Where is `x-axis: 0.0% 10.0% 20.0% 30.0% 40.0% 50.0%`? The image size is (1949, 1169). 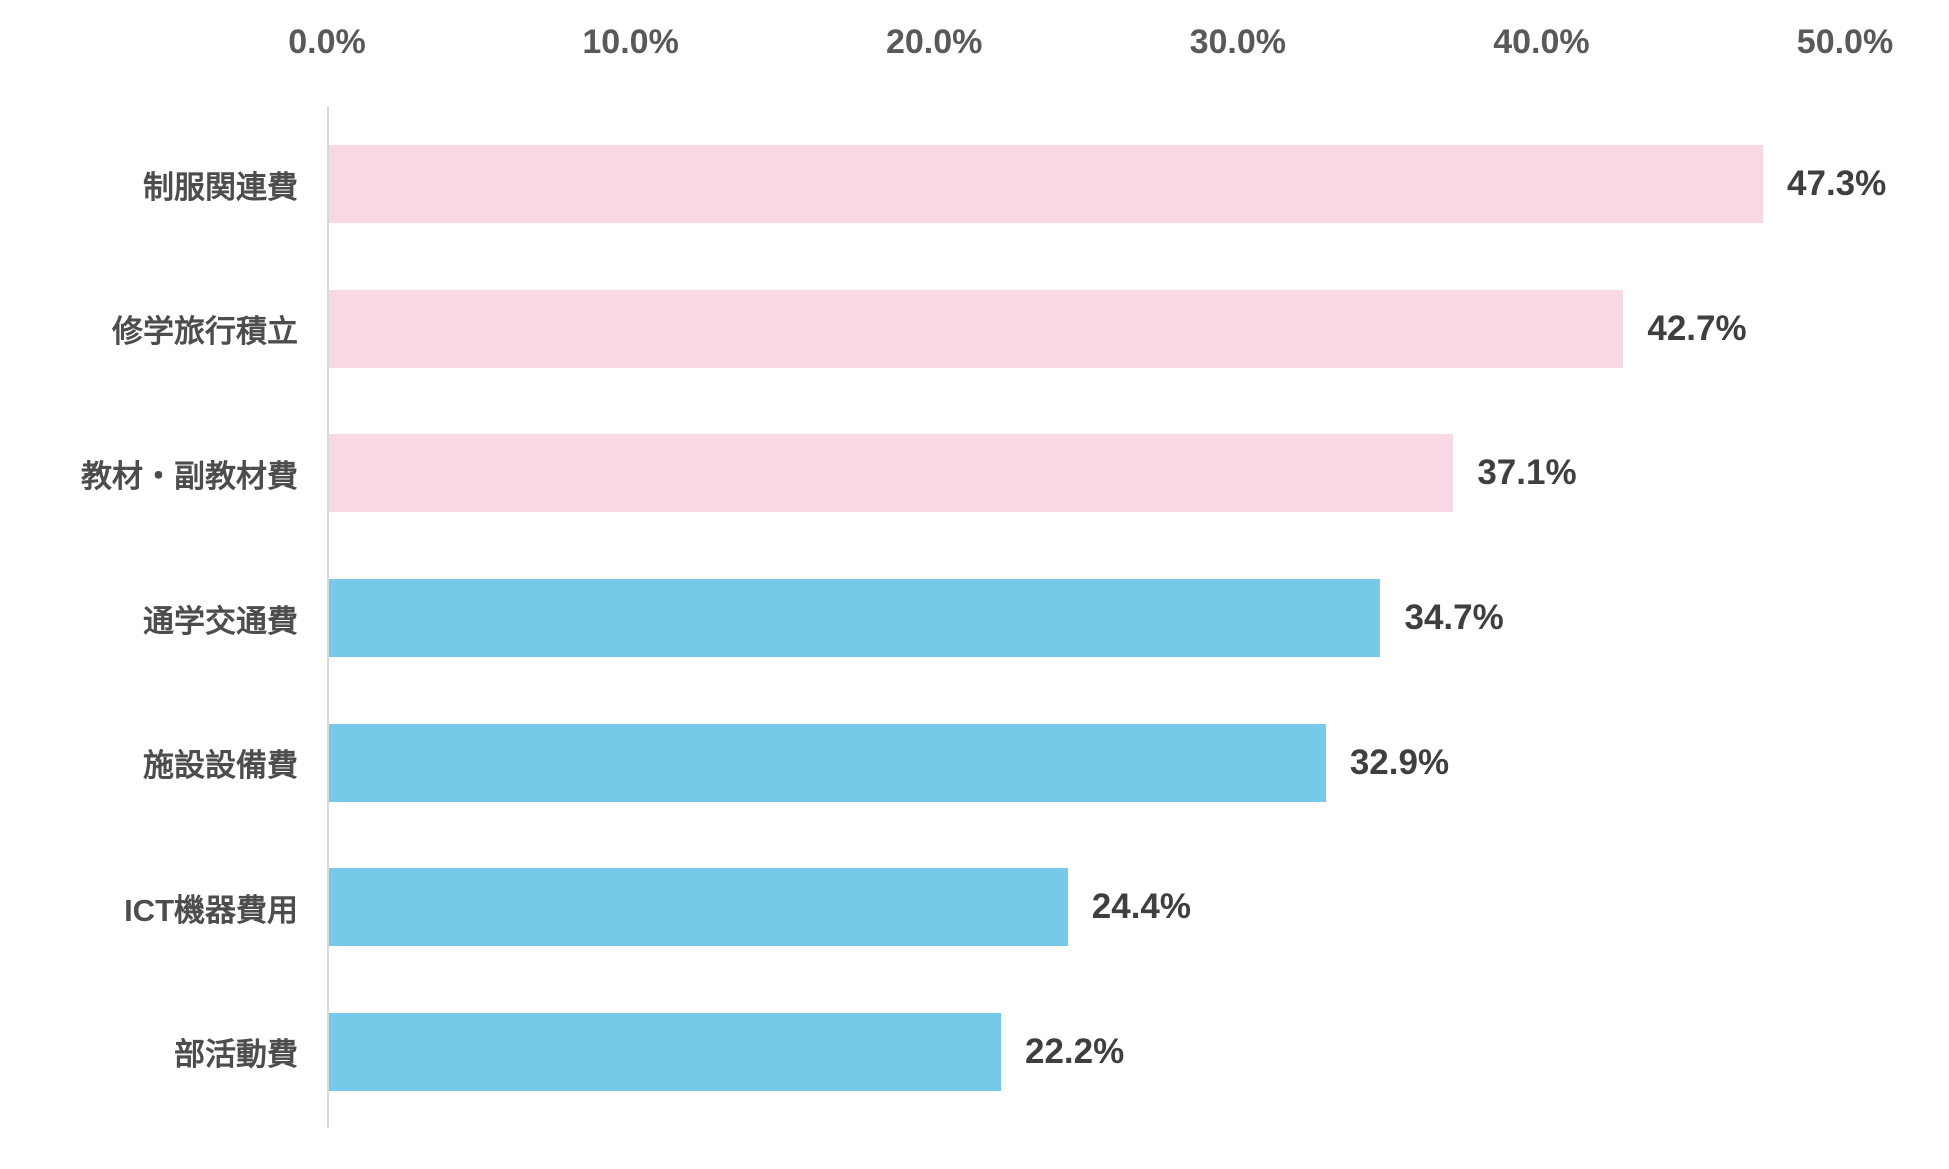
x-axis: 0.0% 10.0% 20.0% 30.0% 40.0% 50.0% is located at coordinates (1090, 42).